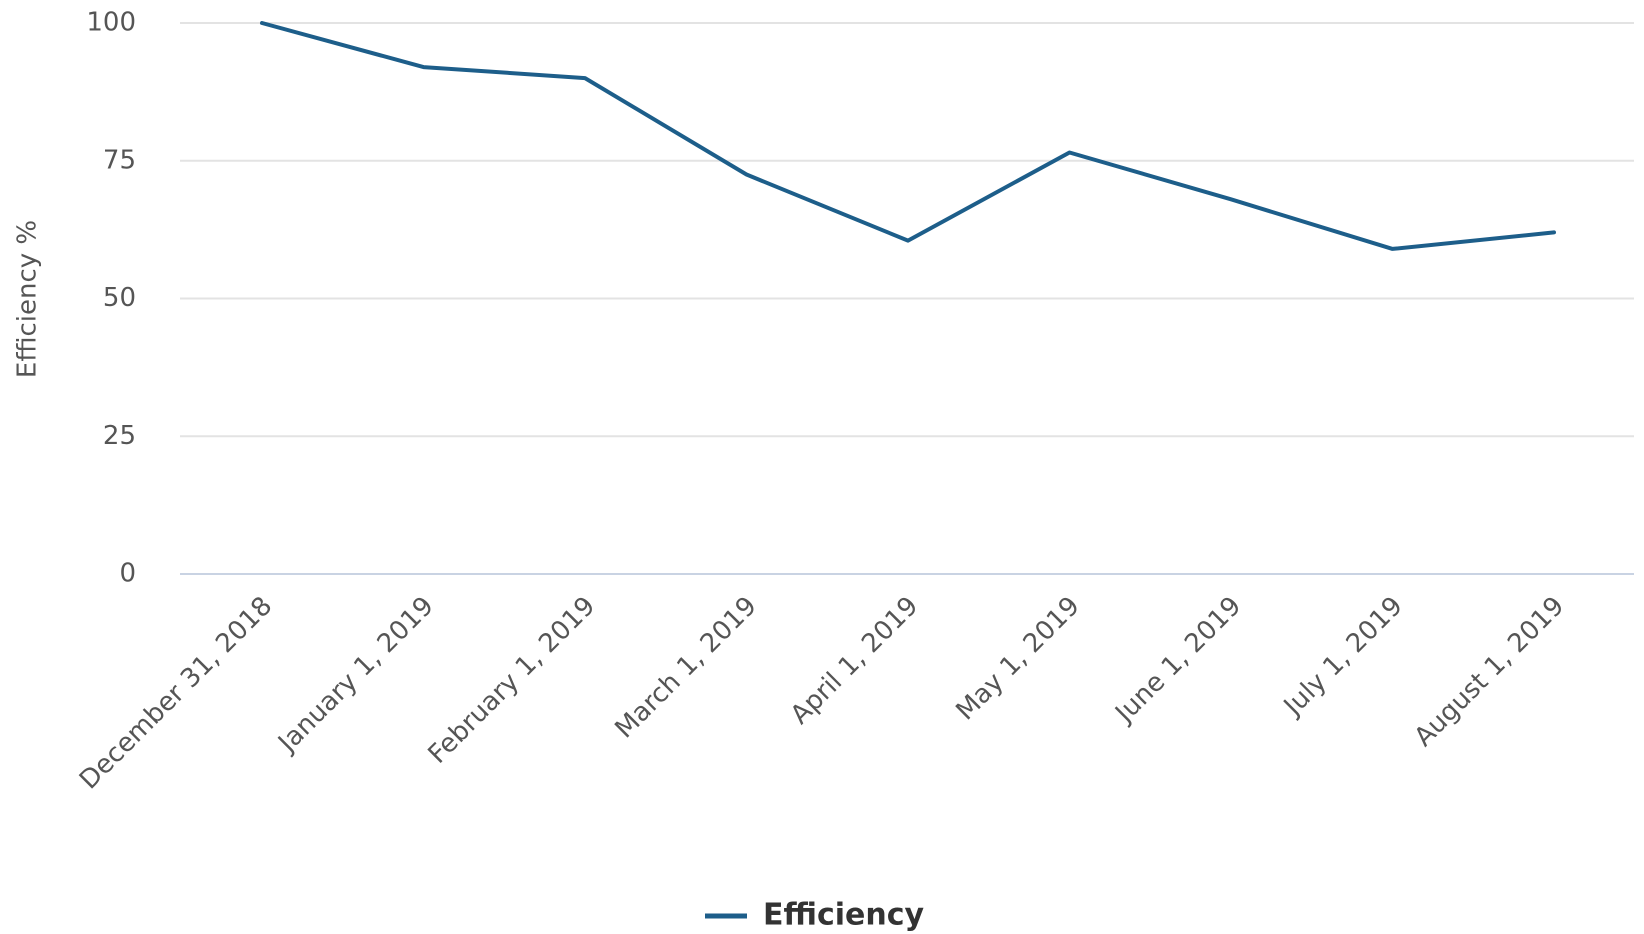 This screenshot has height=934, width=1644. I want to click on x-tick-label: May 1, 2019, so click(1018, 658).